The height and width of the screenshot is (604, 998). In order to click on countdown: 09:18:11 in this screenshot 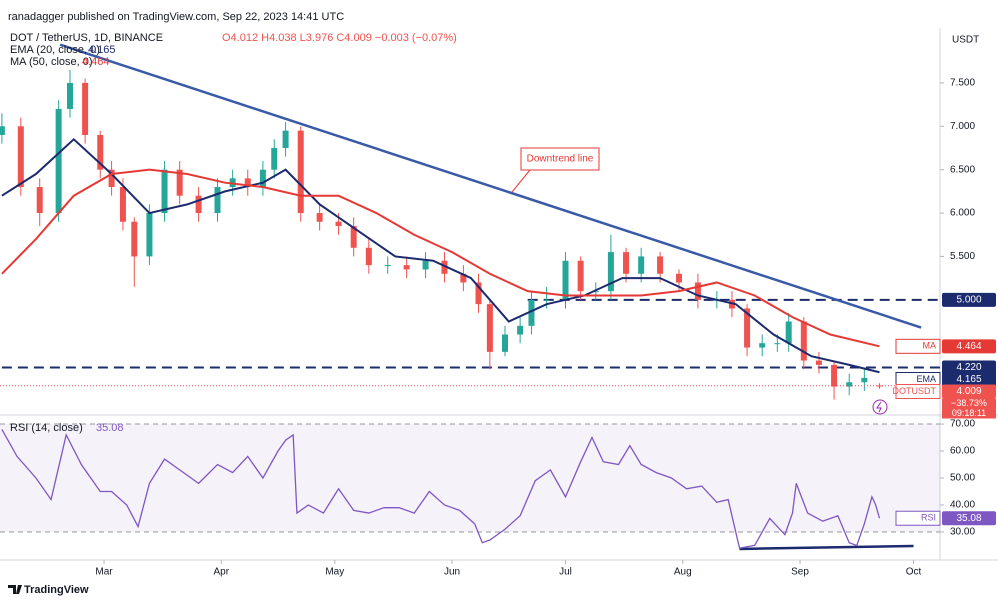, I will do `click(969, 413)`.